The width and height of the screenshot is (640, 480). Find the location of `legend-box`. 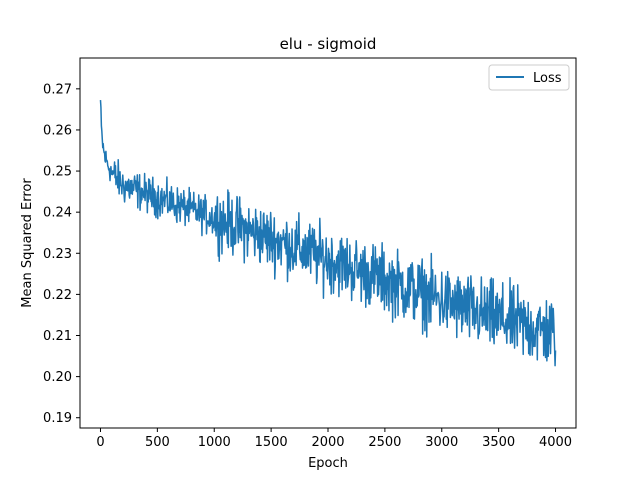

legend-box is located at coordinates (529, 77).